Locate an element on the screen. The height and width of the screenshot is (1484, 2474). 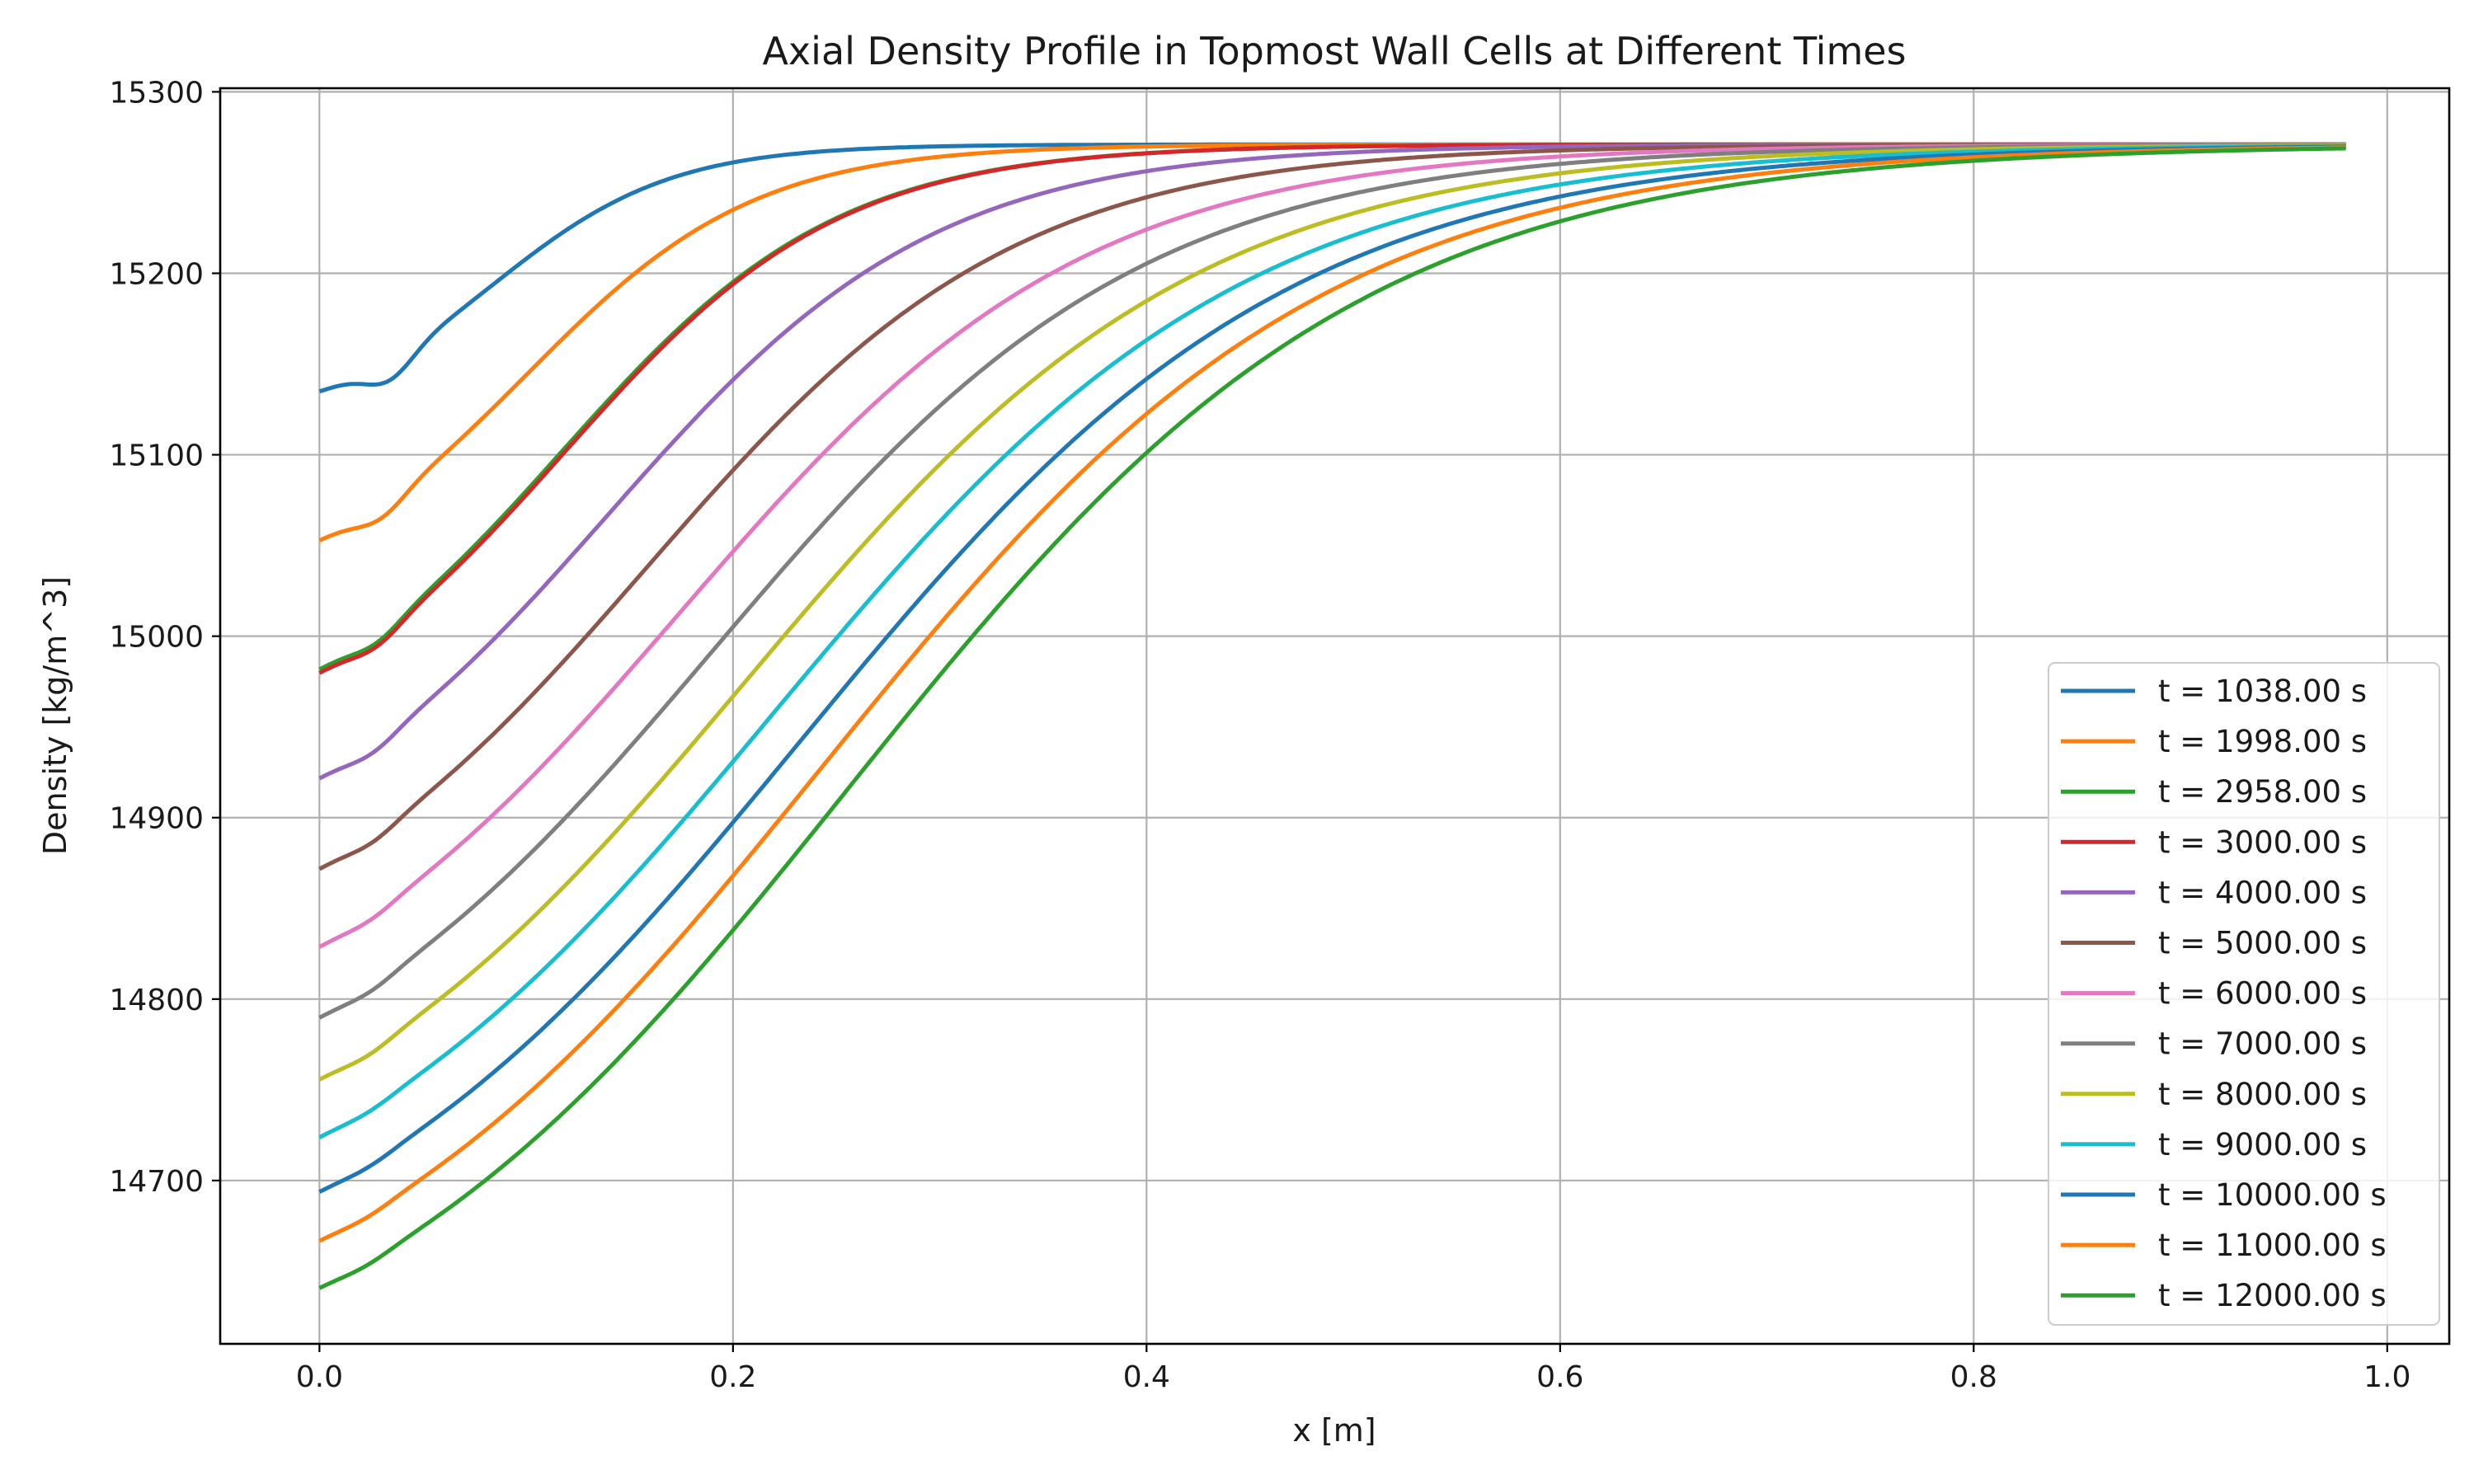
y-tick-label: 15100 is located at coordinates (156, 456).